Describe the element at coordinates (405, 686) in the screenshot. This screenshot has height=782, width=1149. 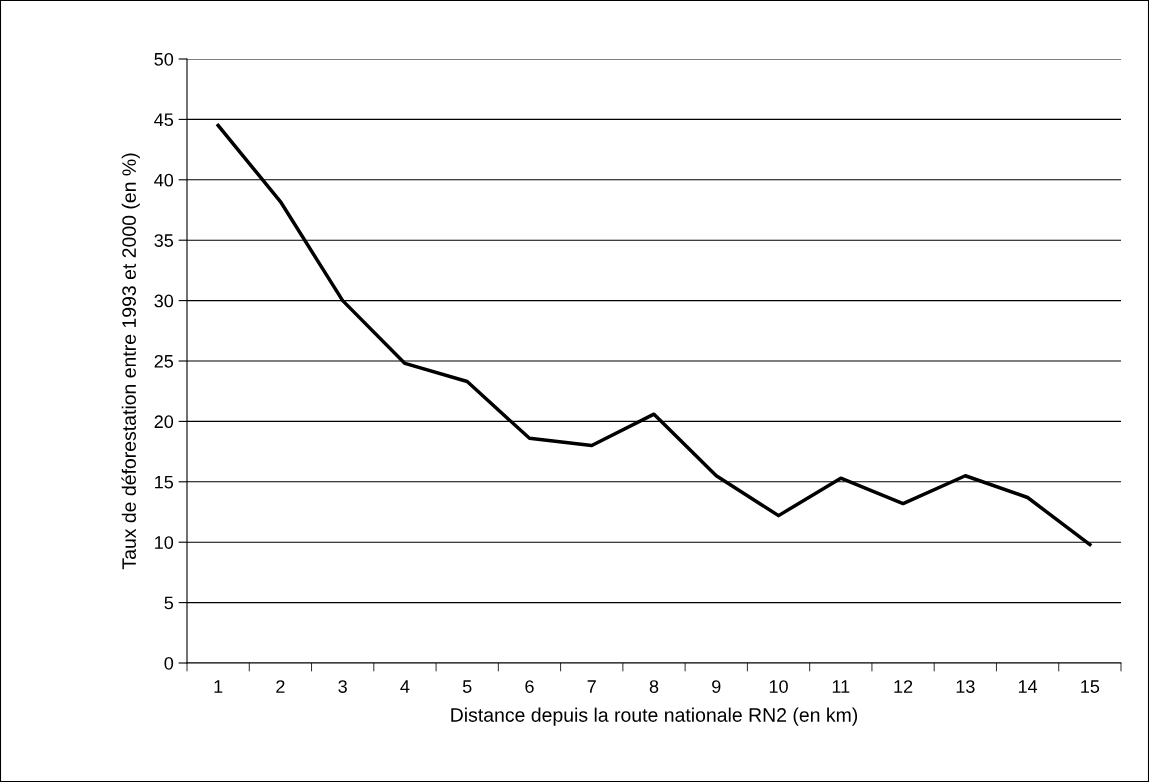
I see `x-tick-label: 4` at that location.